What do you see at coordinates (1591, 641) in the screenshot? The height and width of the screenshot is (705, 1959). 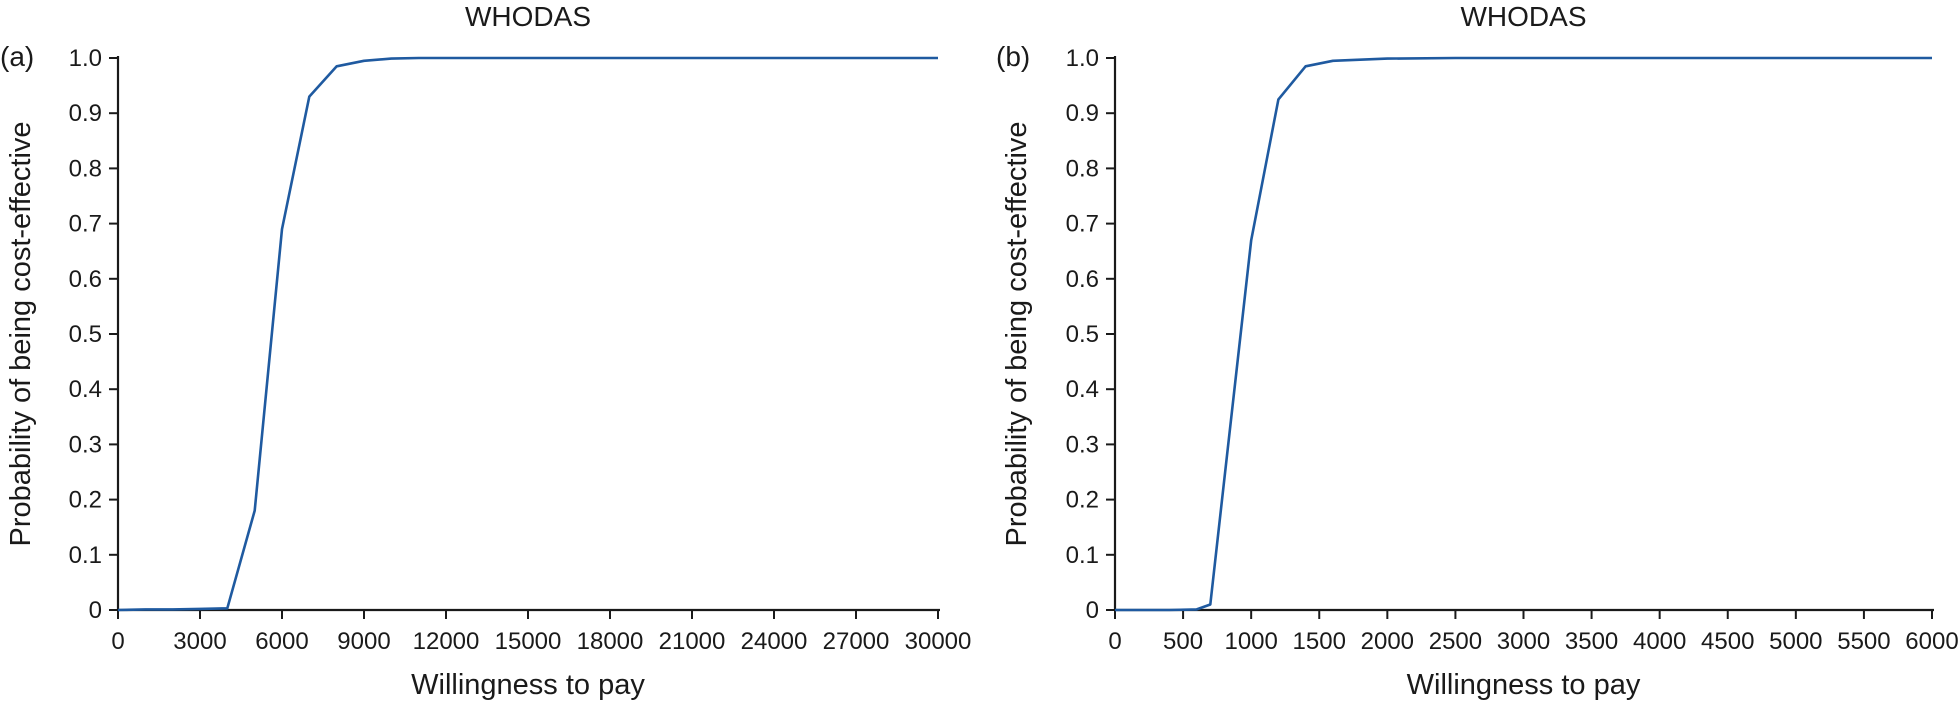 I see `x-tick-label: 3500` at bounding box center [1591, 641].